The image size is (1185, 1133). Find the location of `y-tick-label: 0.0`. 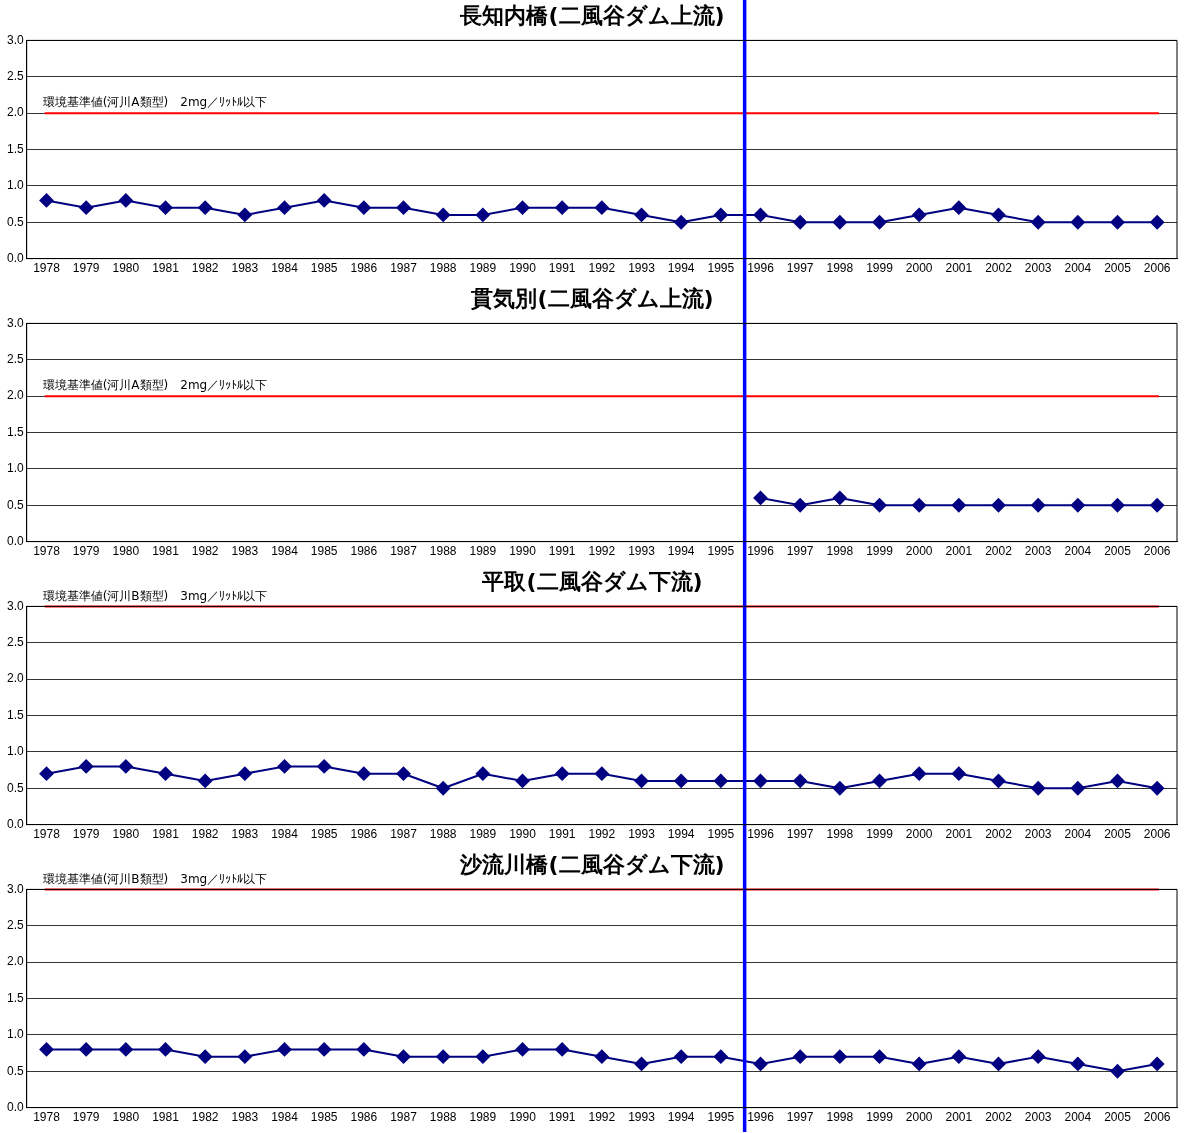

y-tick-label: 0.0 is located at coordinates (15, 1106).